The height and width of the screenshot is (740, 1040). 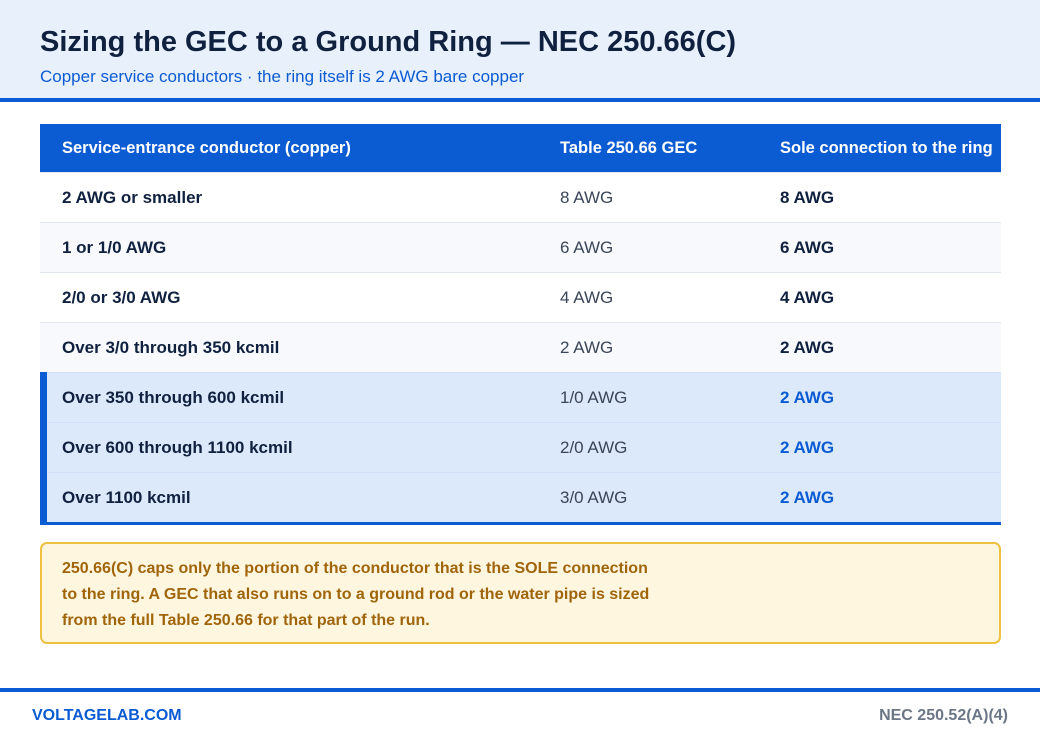 I want to click on table-row-highlighted: Over 350 through 600 kcmil 1/0 AWG 2 AWG, so click(x=520, y=397).